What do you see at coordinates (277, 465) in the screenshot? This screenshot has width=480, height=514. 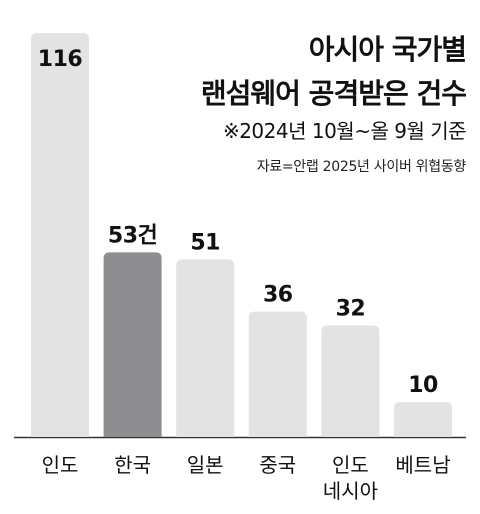 I see `category-tick-label: 중국` at bounding box center [277, 465].